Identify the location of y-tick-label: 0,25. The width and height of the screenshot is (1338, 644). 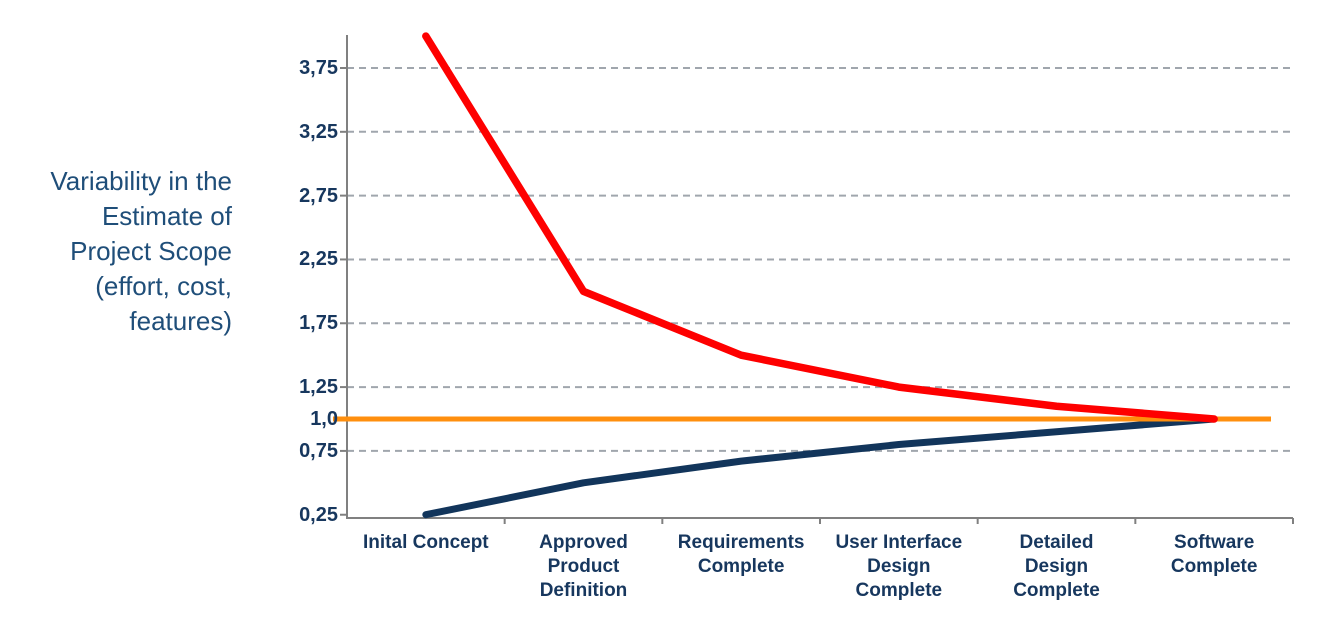
(318, 514).